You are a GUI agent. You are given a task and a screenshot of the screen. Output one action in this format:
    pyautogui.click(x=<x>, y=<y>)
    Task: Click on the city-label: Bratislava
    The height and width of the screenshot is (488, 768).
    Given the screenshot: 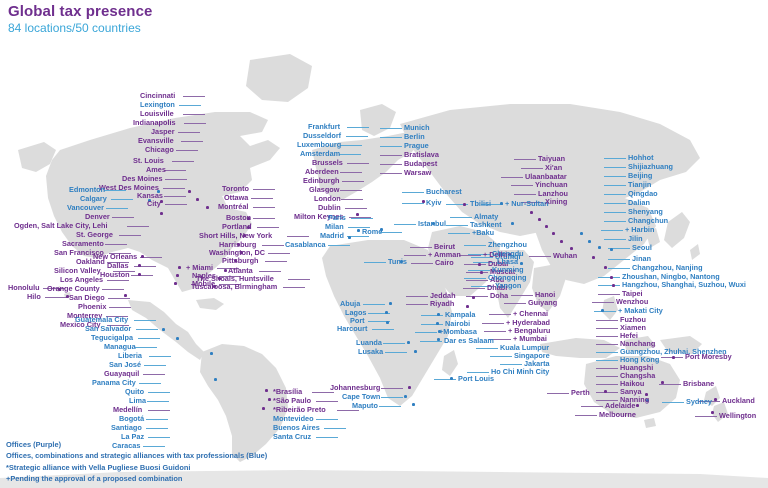 What is the action you would take?
    pyautogui.click(x=421, y=154)
    